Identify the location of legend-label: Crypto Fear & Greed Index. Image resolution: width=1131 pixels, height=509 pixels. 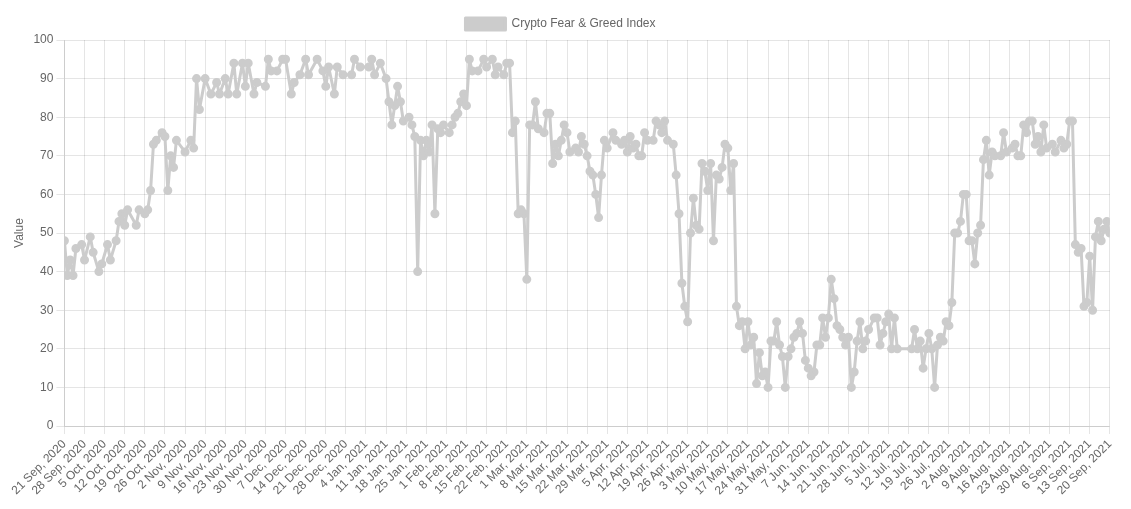
(583, 23).